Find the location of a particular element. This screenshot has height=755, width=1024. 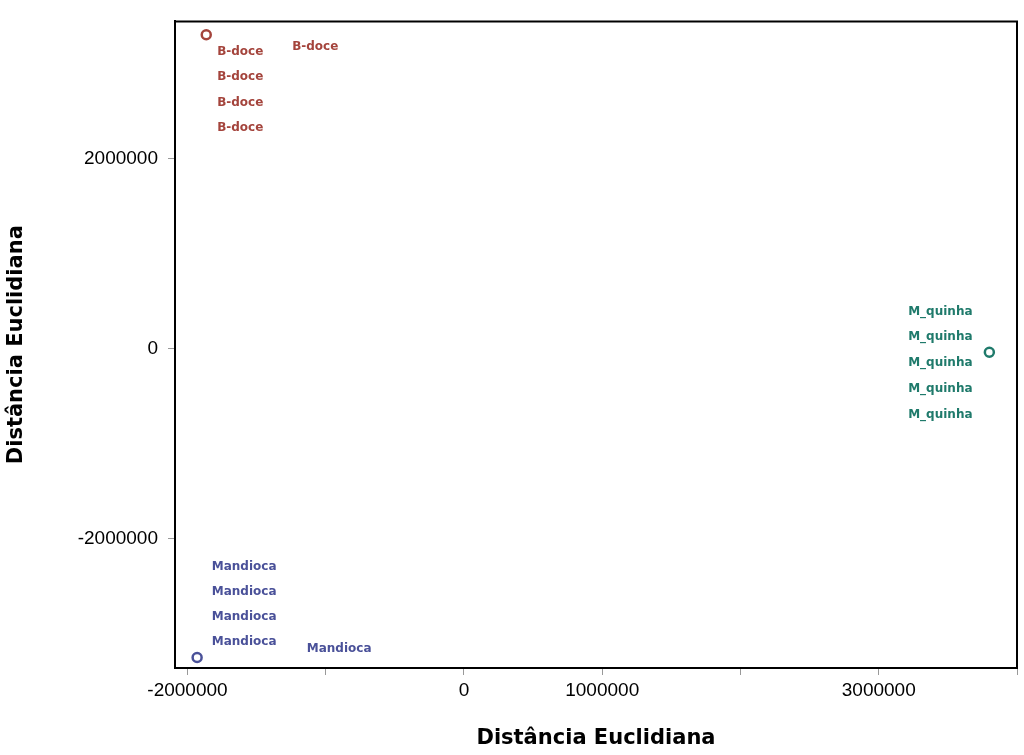

x-axis-title: Distância Euclidiana is located at coordinates (596, 736).